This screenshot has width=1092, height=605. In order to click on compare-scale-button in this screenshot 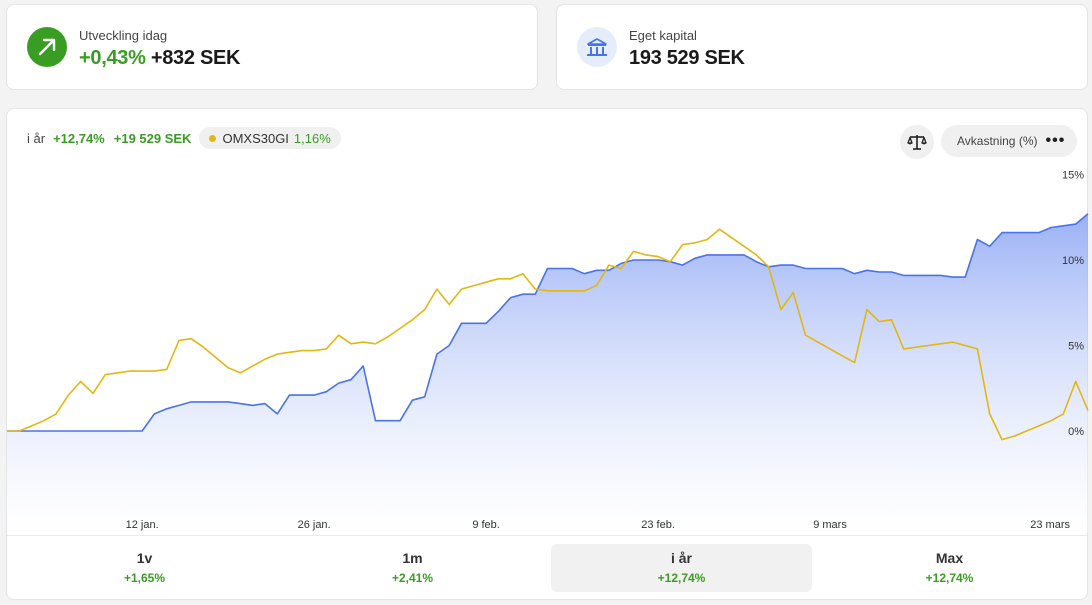, I will do `click(917, 142)`.